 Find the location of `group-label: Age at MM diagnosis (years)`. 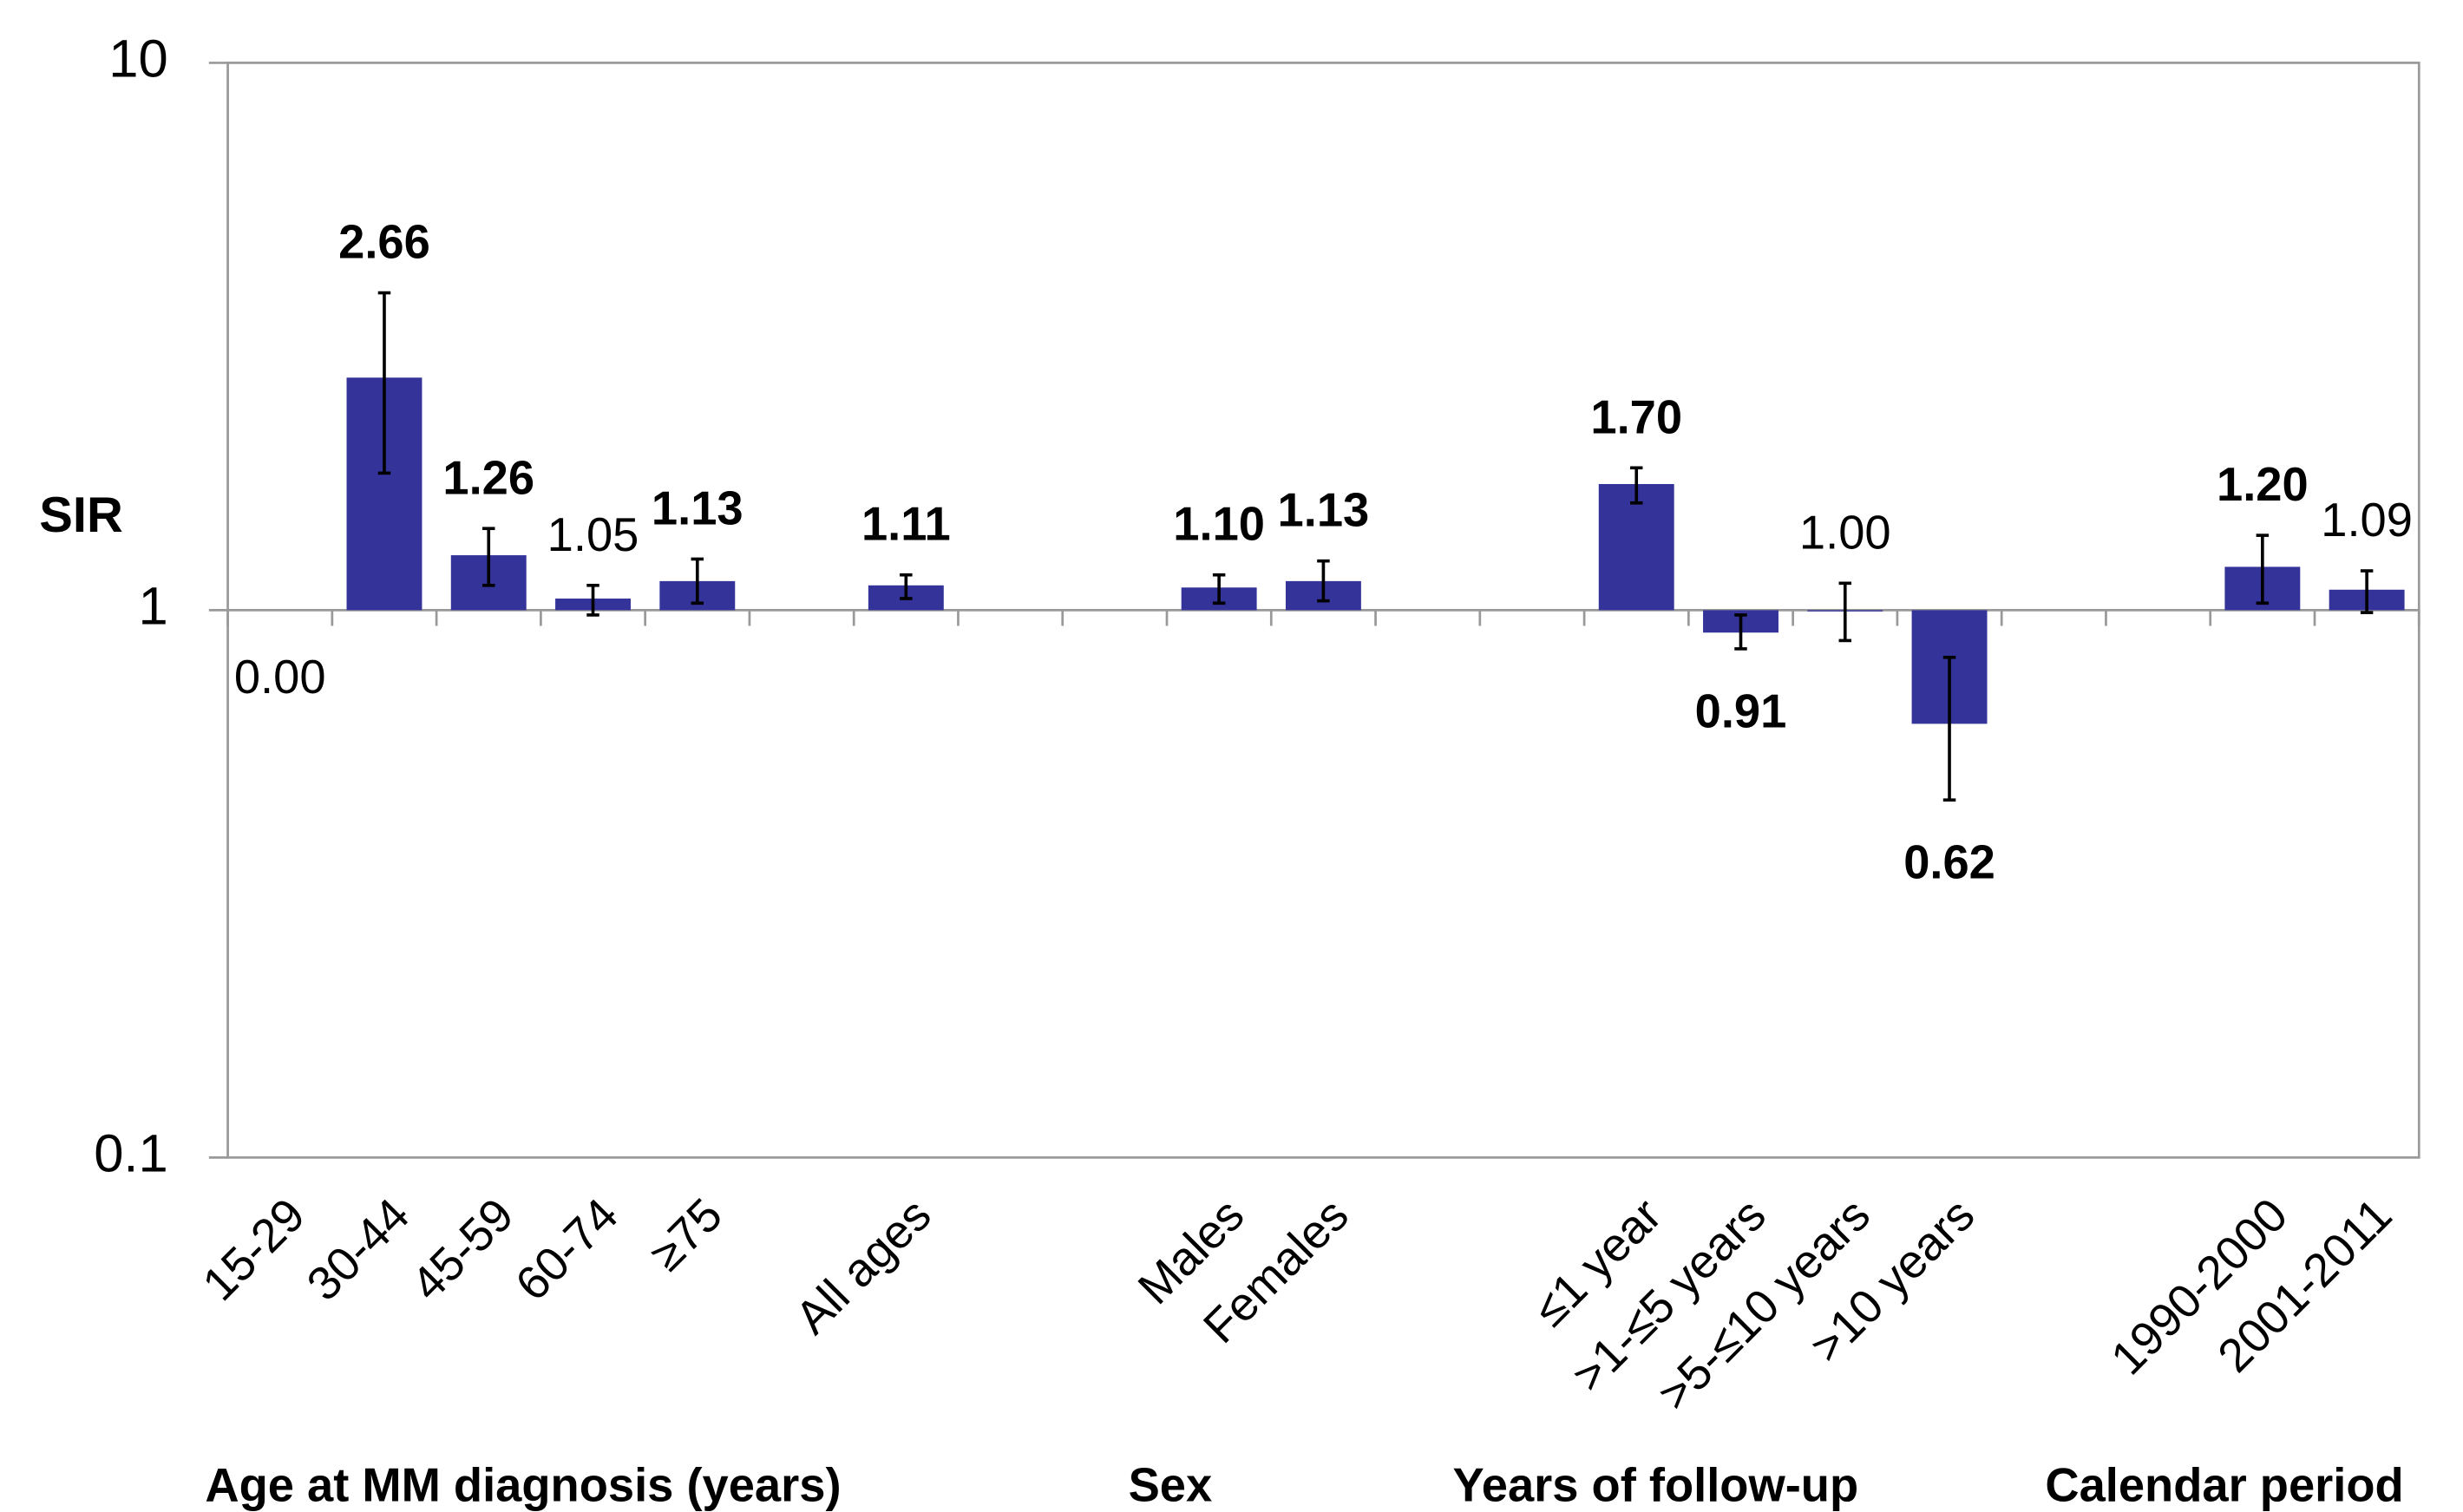

group-label: Age at MM diagnosis (years) is located at coordinates (523, 1485).